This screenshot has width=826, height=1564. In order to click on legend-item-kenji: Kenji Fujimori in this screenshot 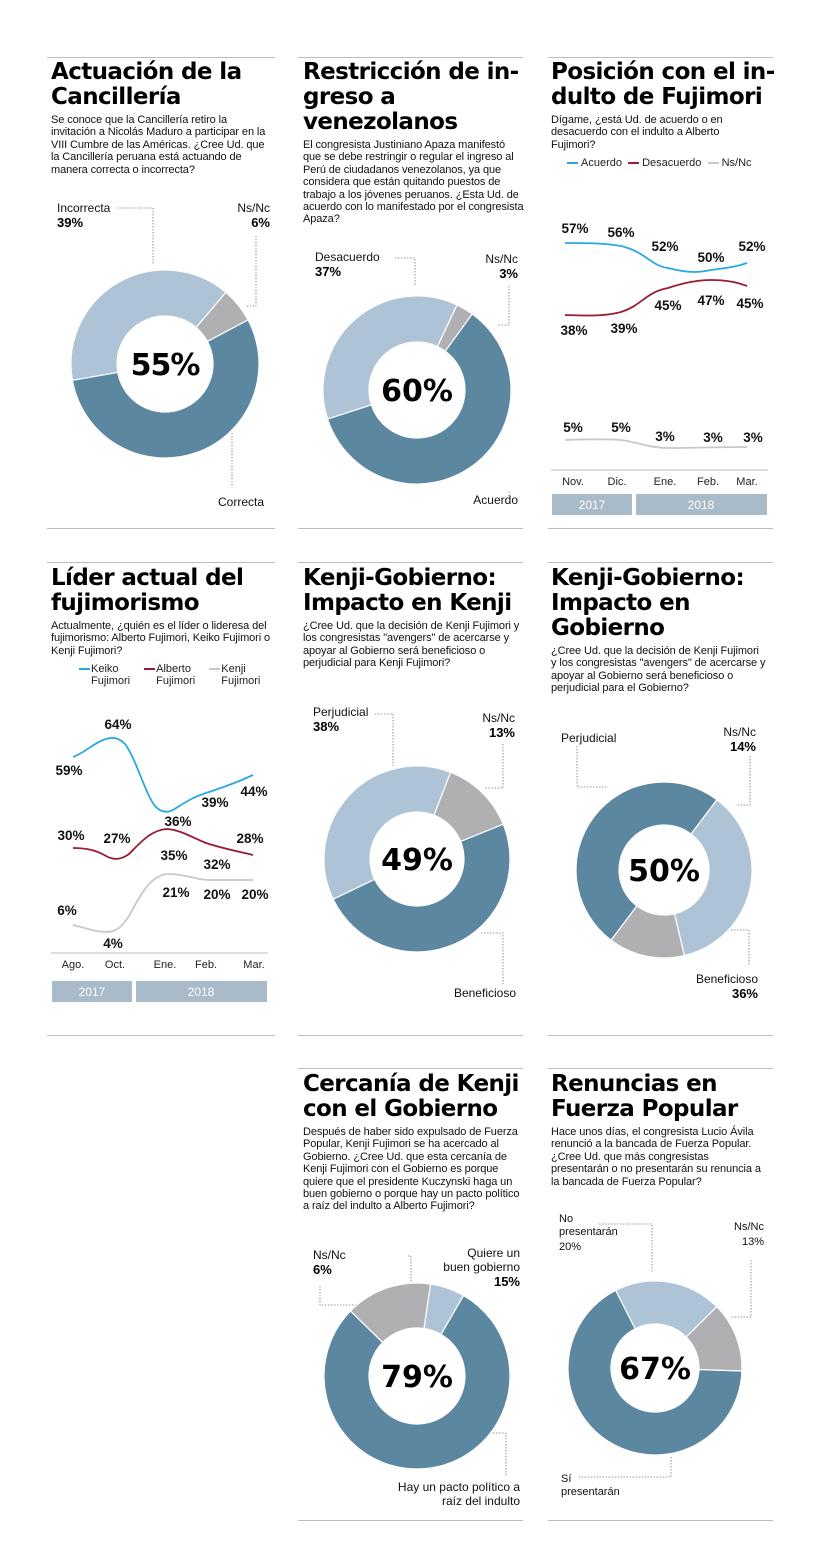, I will do `click(234, 675)`.